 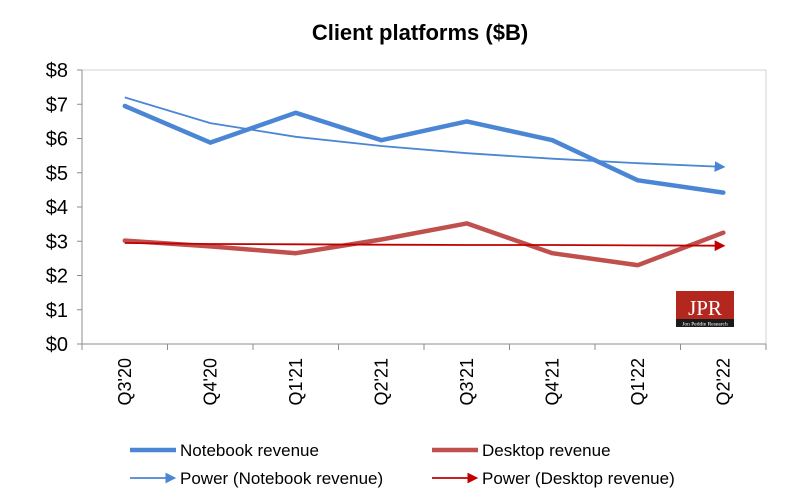 I want to click on series-power-desktop-revenue, so click(x=425, y=246).